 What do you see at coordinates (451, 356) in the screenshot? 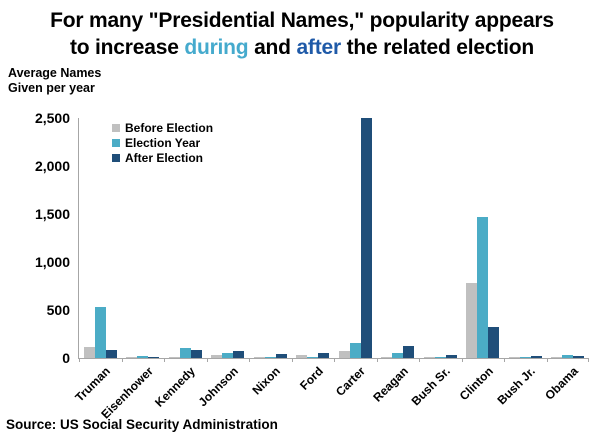
I see `bar-bush-sr-after-election` at bounding box center [451, 356].